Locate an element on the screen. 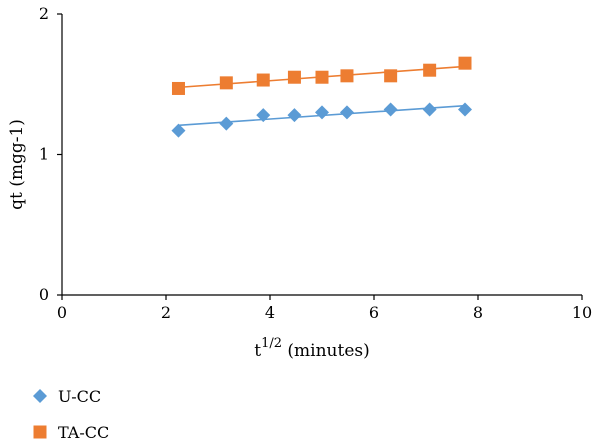 Image resolution: width=600 pixels, height=447 pixels. x-axis-title-rest: (minutes) is located at coordinates (326, 351).